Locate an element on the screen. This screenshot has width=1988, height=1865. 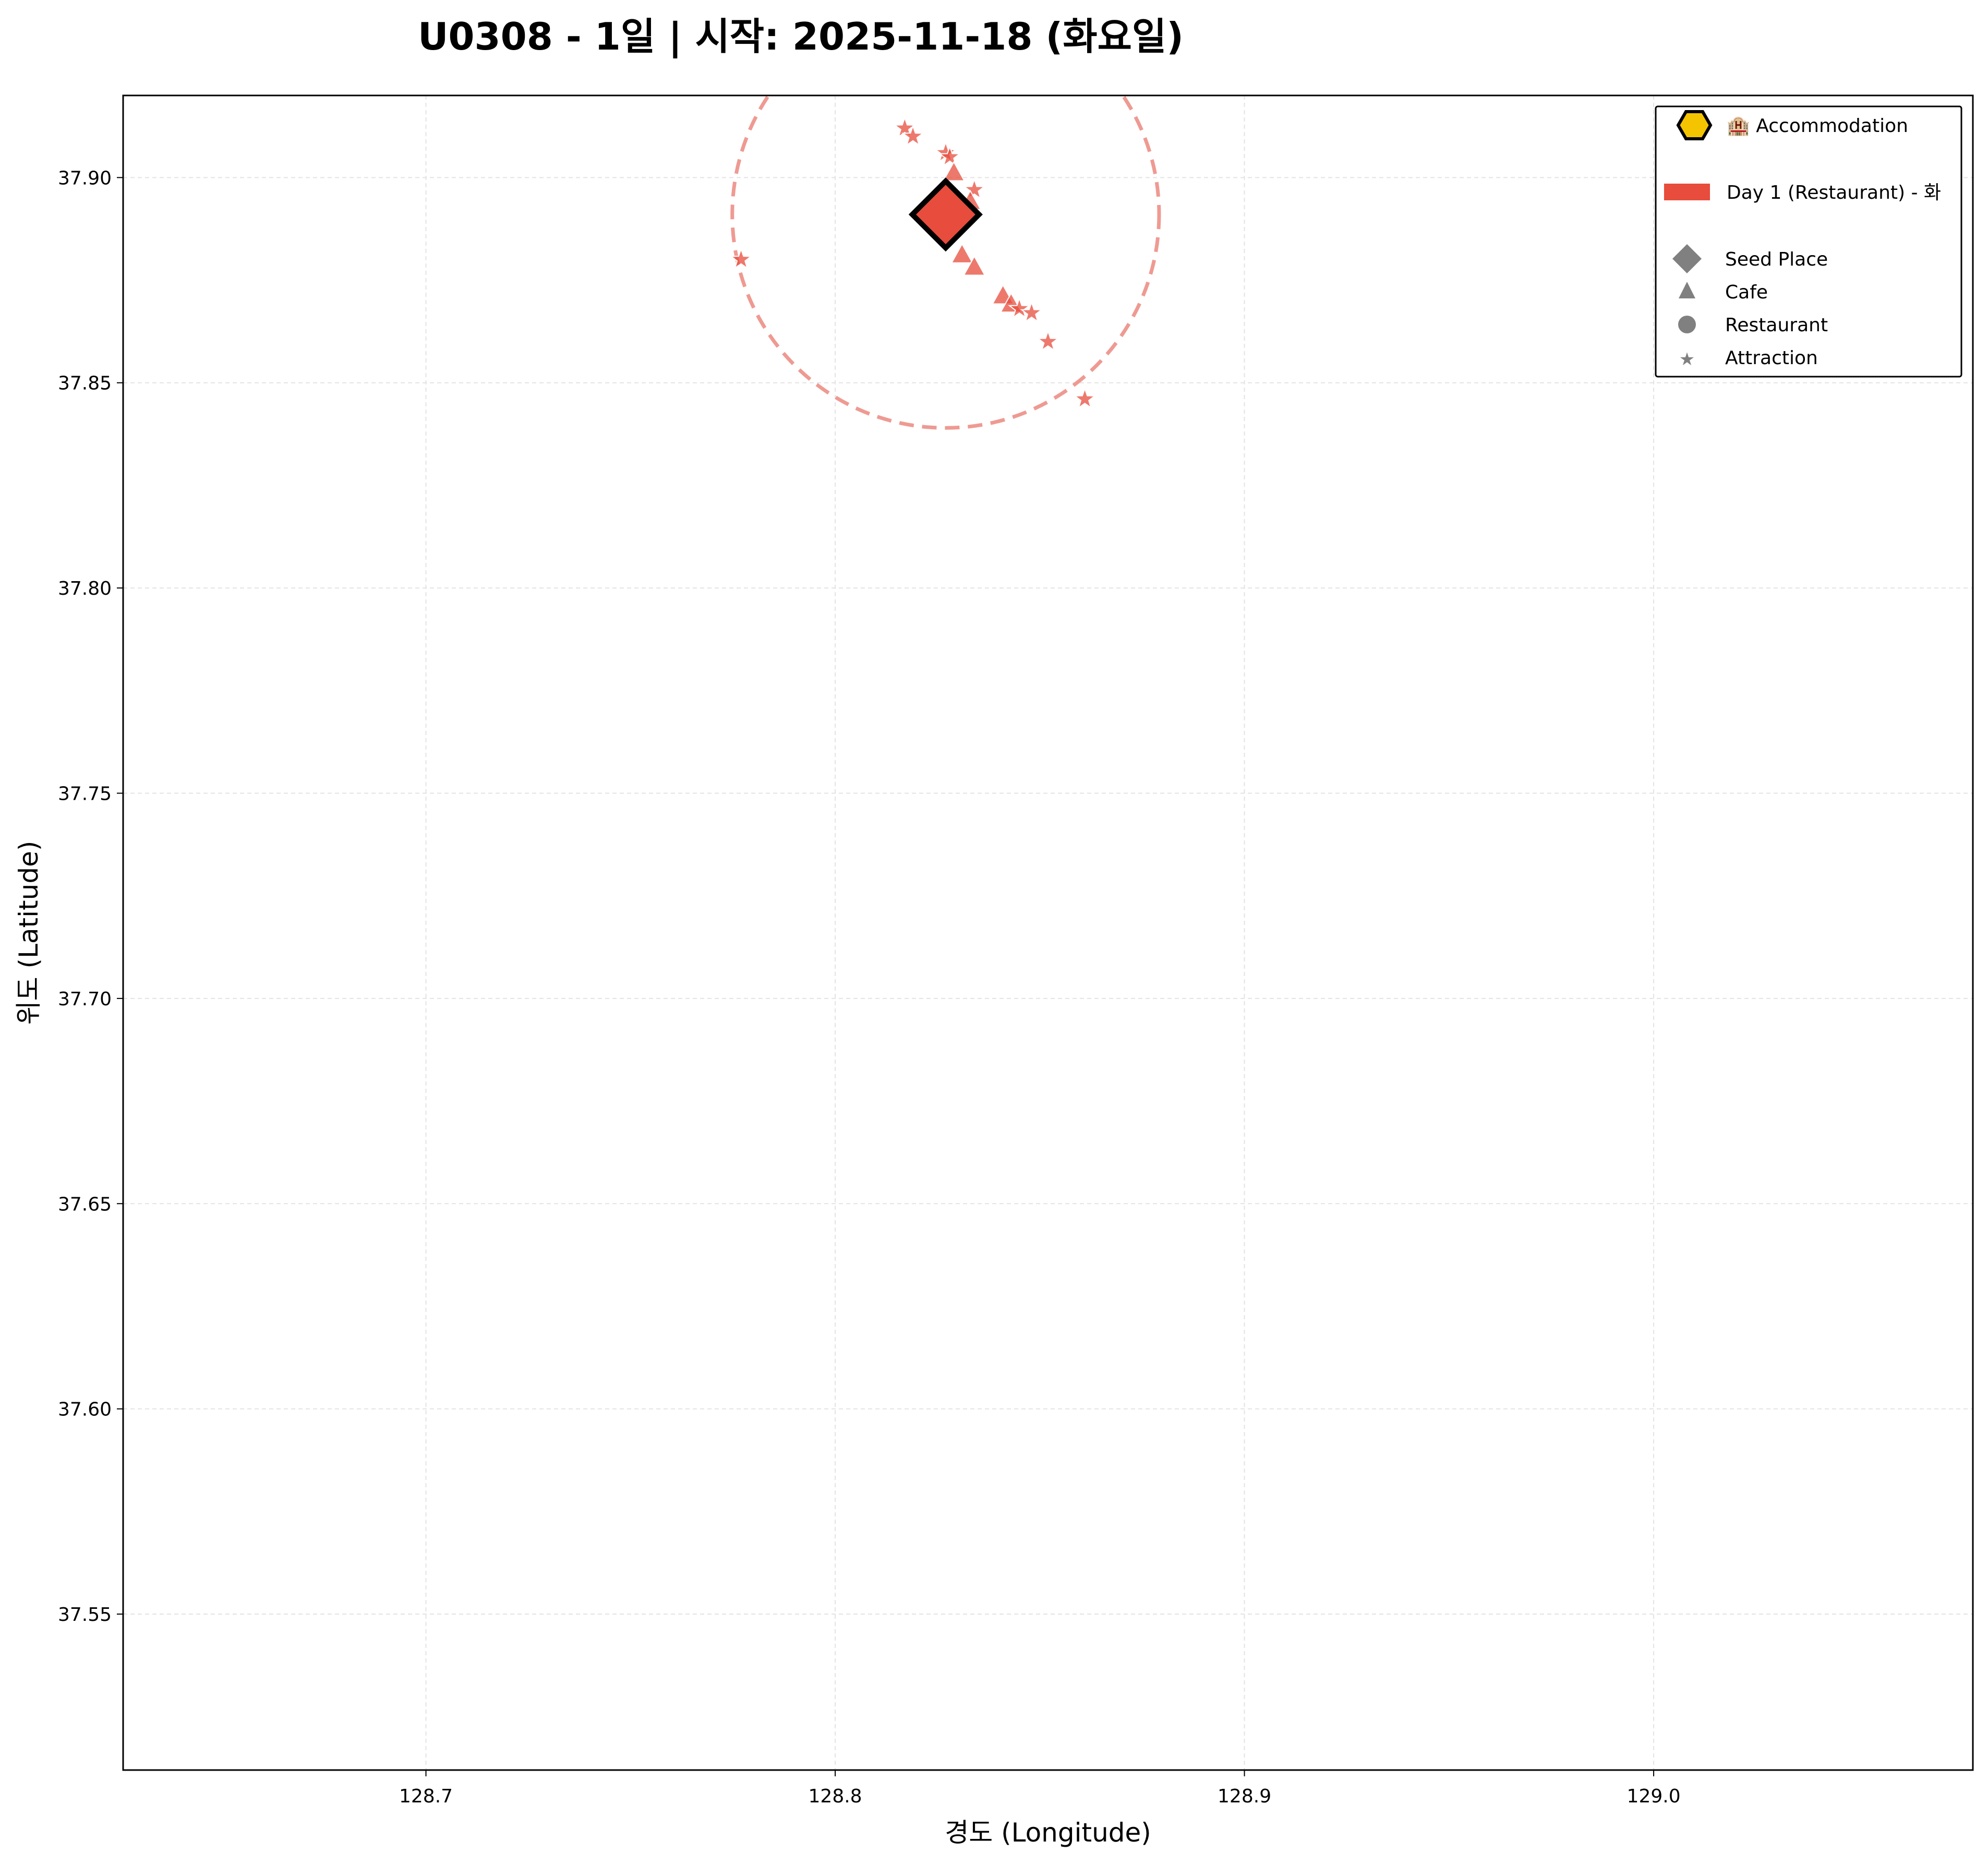
legend-attraction-label: Attraction is located at coordinates (1772, 358).